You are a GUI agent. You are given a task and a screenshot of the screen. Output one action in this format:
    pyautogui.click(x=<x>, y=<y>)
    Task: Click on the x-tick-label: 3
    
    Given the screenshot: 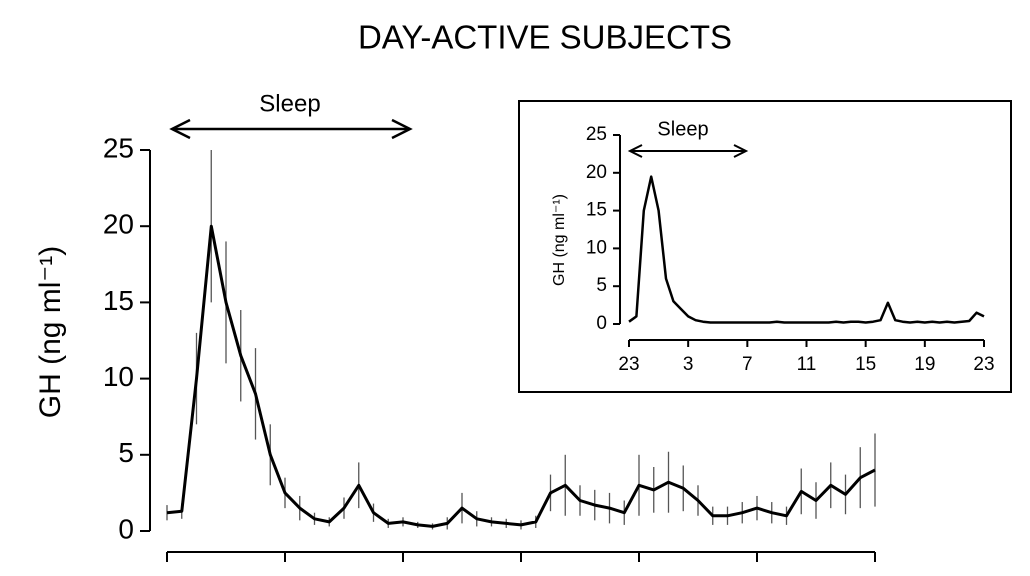 What is the action you would take?
    pyautogui.click(x=688, y=364)
    